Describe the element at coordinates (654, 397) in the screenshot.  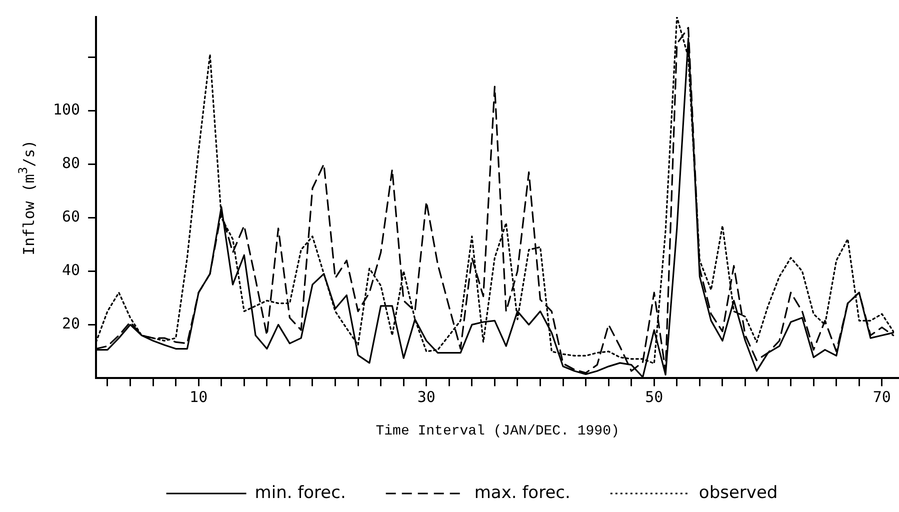
I see `x-tick-label: 50` at that location.